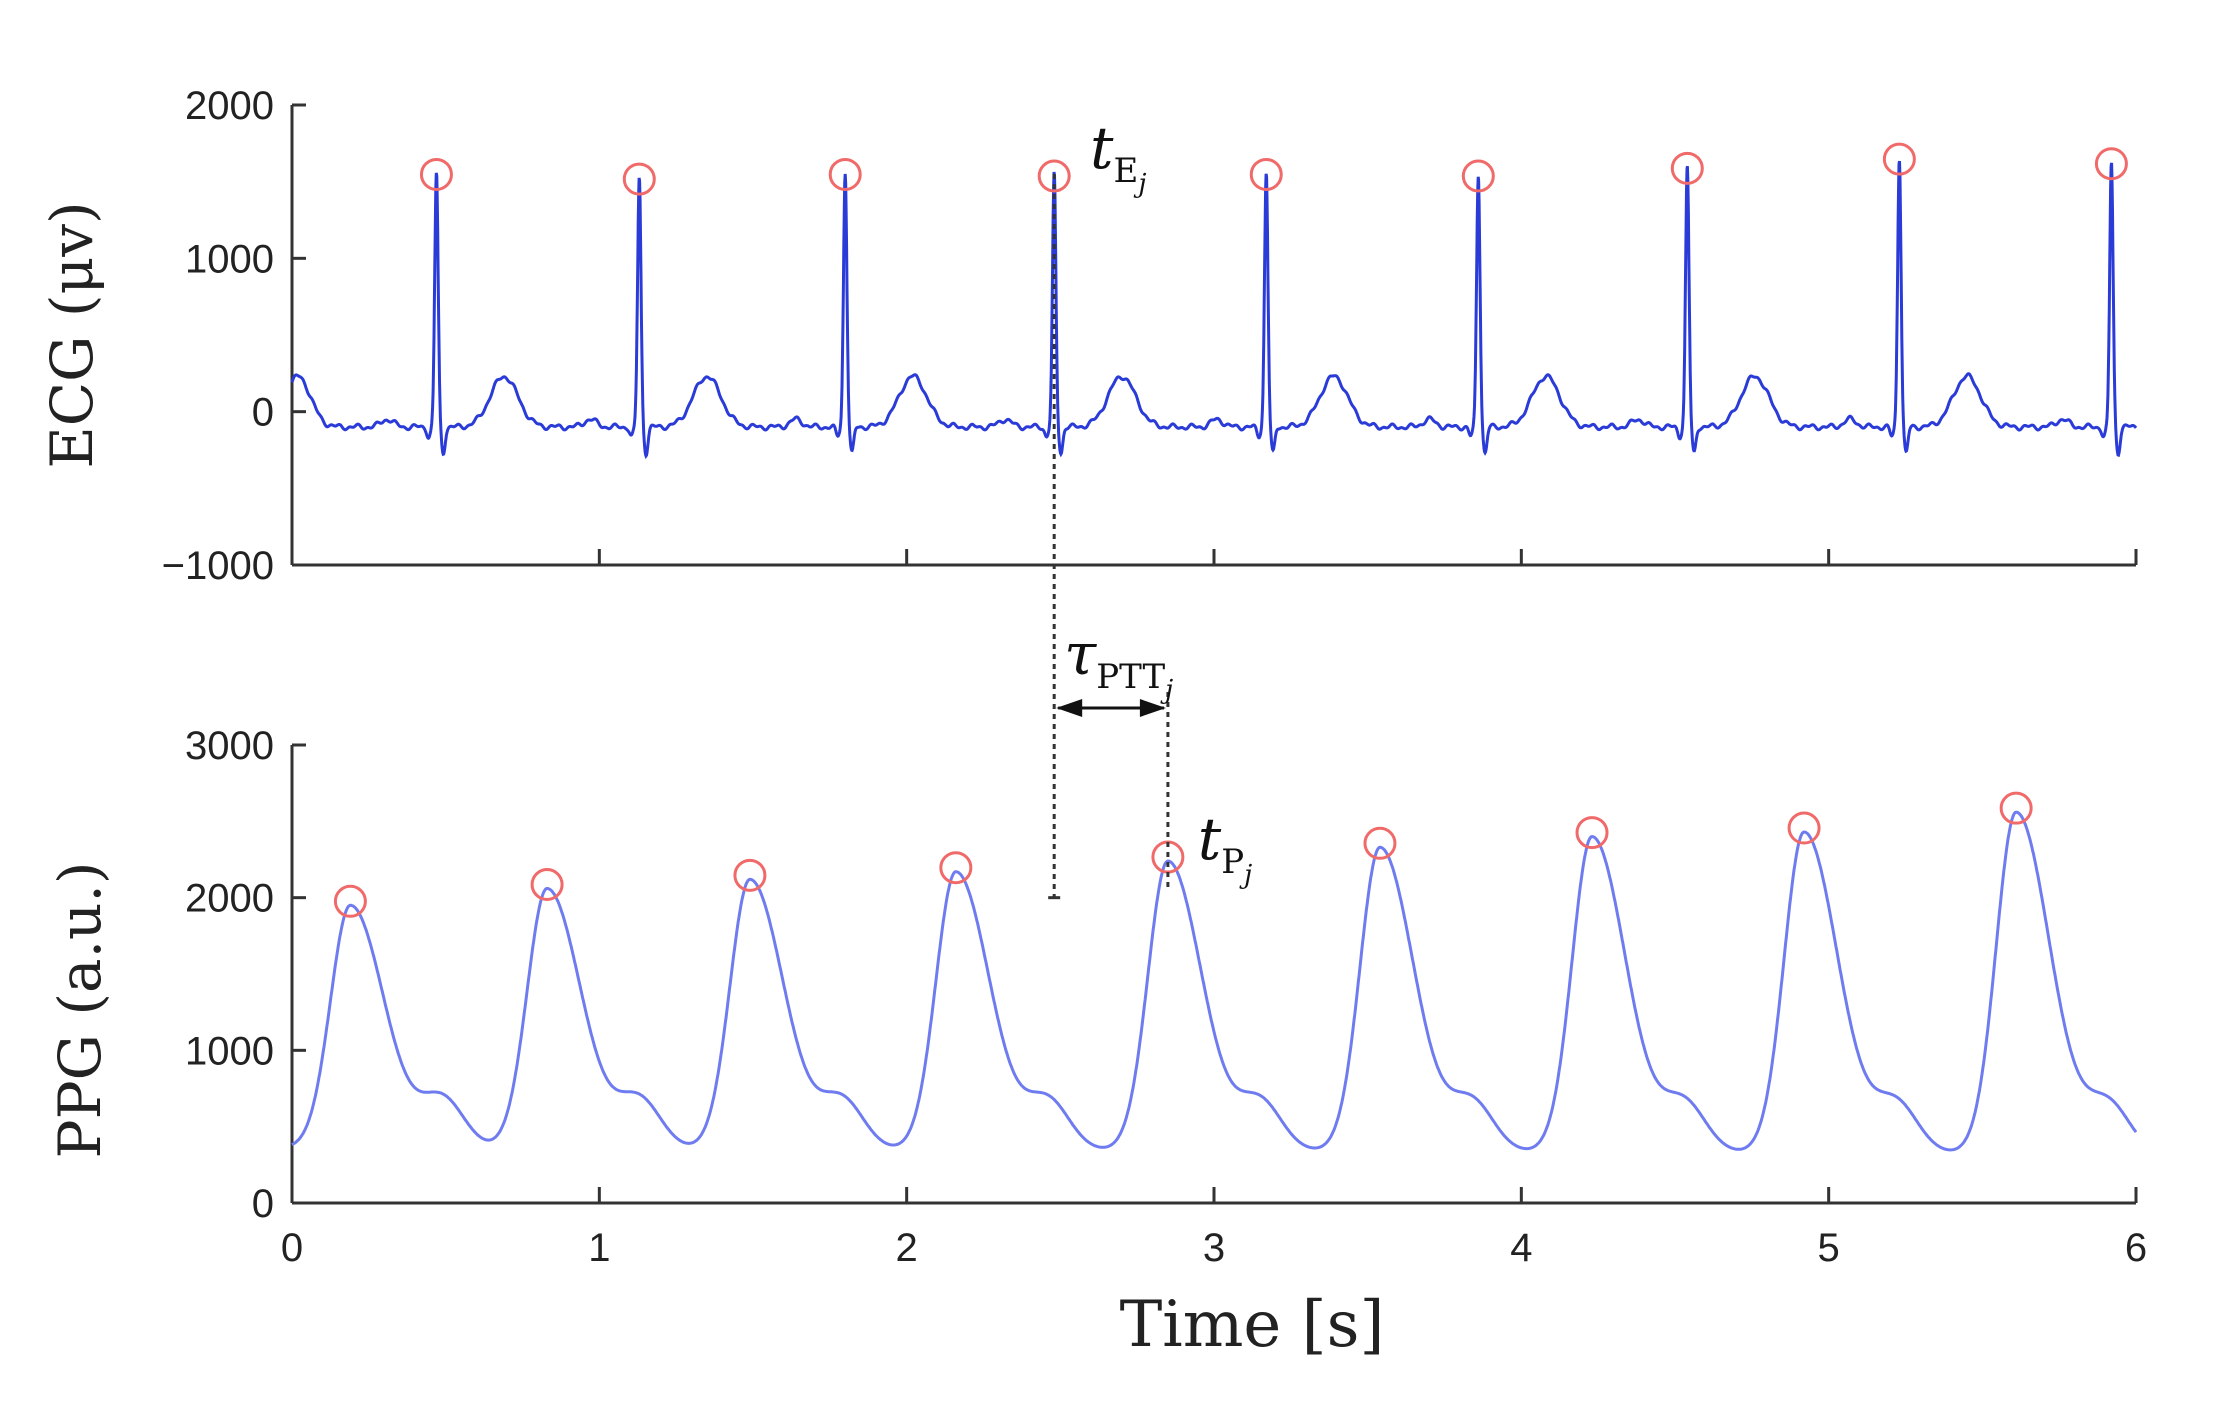 The height and width of the screenshot is (1416, 2217). Describe the element at coordinates (1521, 1248) in the screenshot. I see `ppg-xtick-label: 4` at that location.